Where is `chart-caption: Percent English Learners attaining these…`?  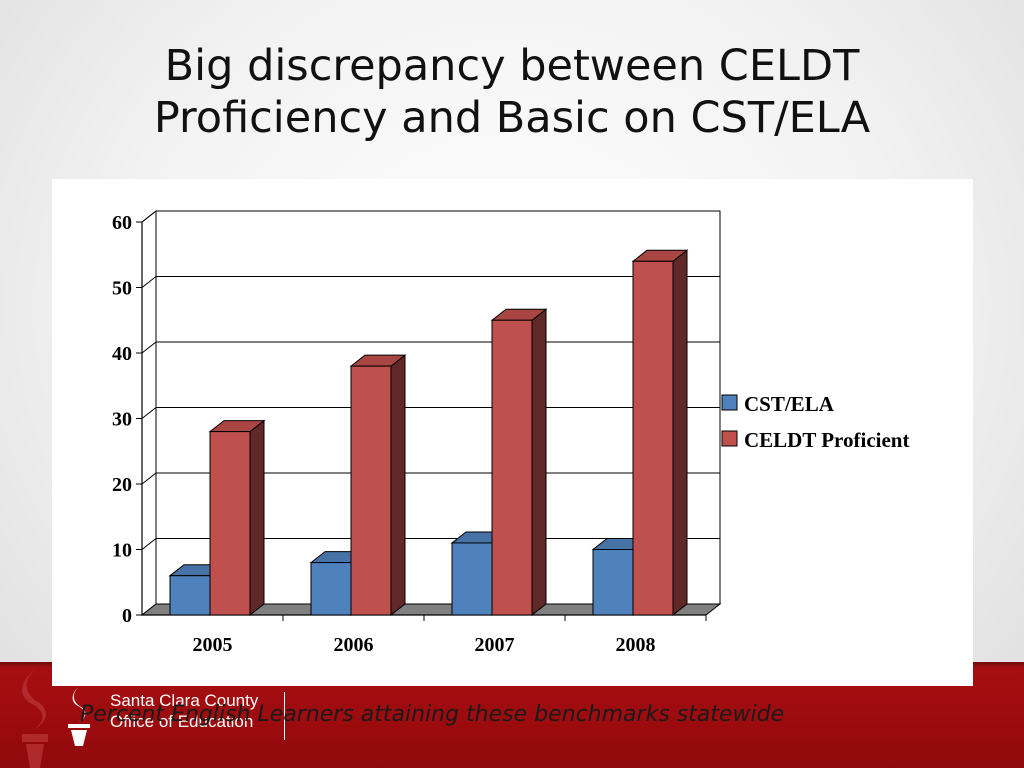 chart-caption: Percent English Learners attaining these… is located at coordinates (432, 714).